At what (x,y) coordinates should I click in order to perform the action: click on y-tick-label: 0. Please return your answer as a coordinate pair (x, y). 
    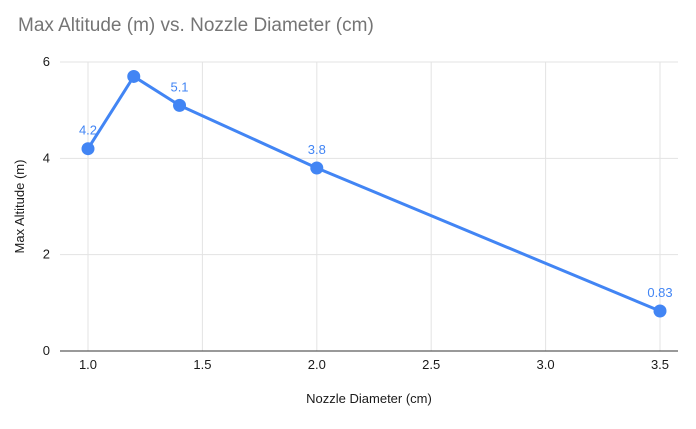
    Looking at the image, I should click on (46, 350).